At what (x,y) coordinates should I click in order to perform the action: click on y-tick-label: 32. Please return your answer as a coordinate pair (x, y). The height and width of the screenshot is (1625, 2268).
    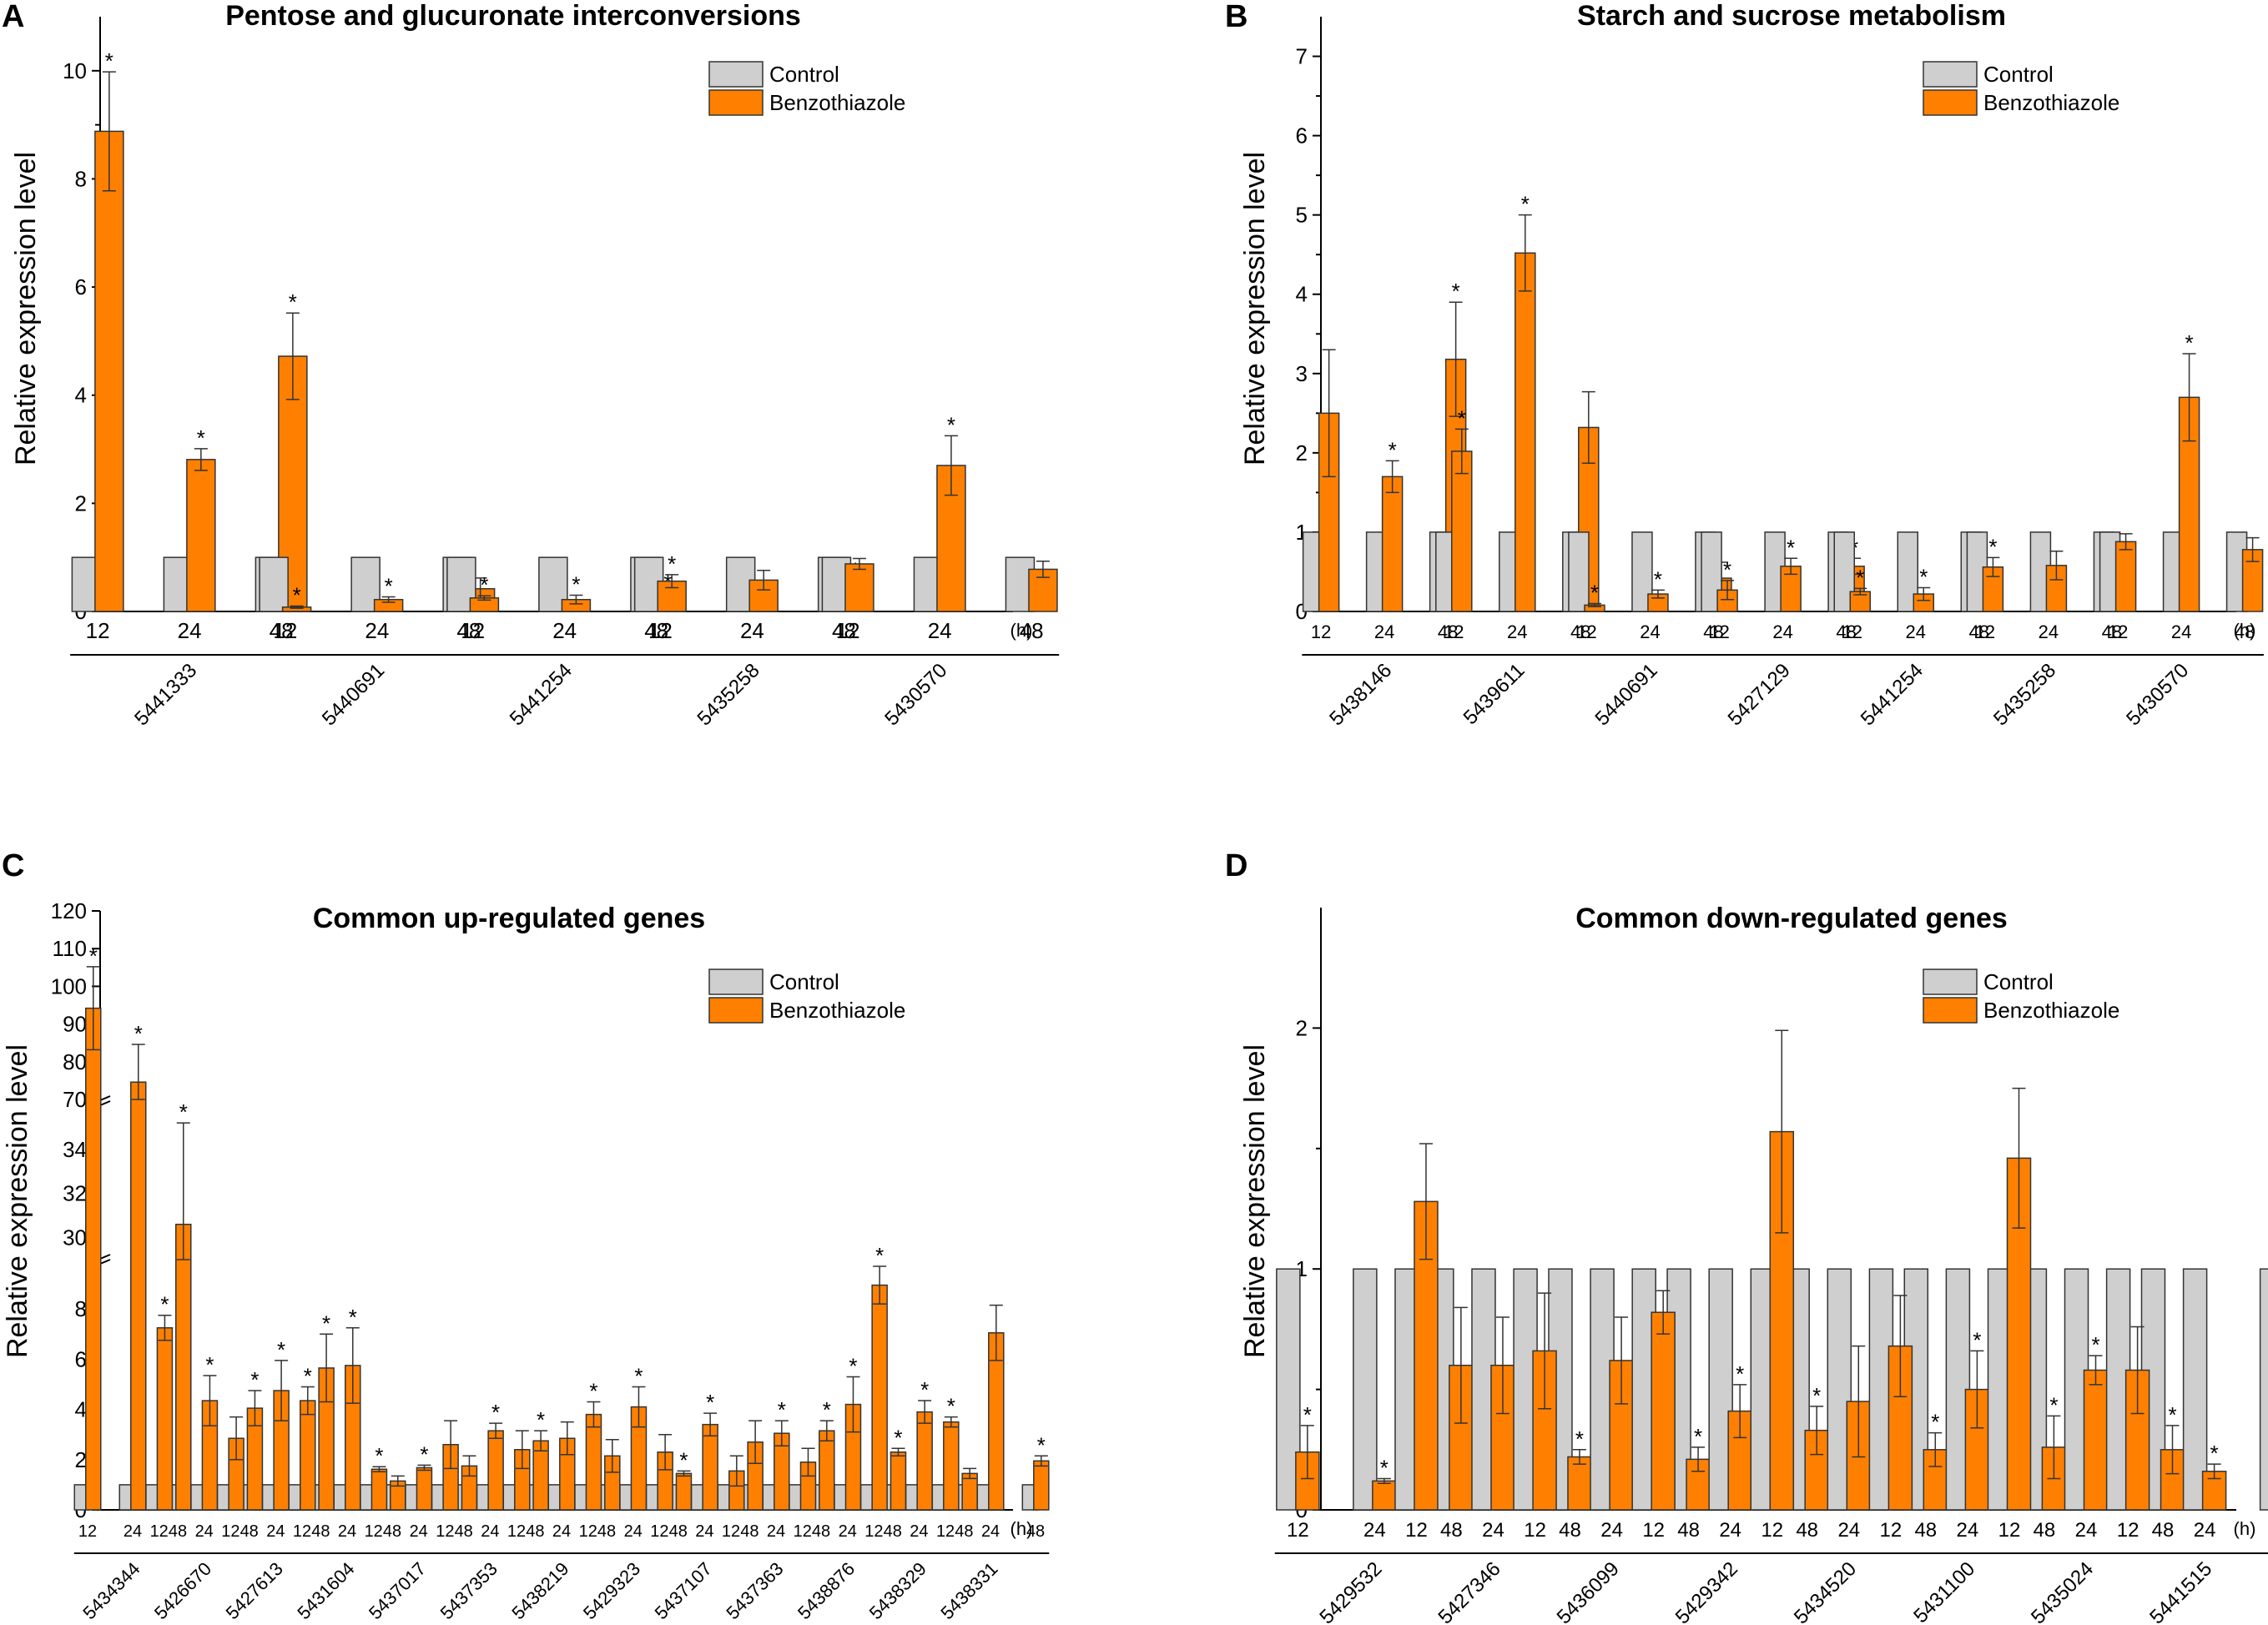
    Looking at the image, I should click on (75, 1193).